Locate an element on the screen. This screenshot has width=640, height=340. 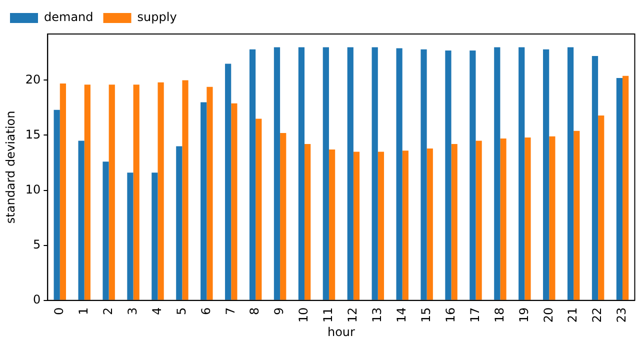
x-tick-label: 17 is located at coordinates (475, 315).